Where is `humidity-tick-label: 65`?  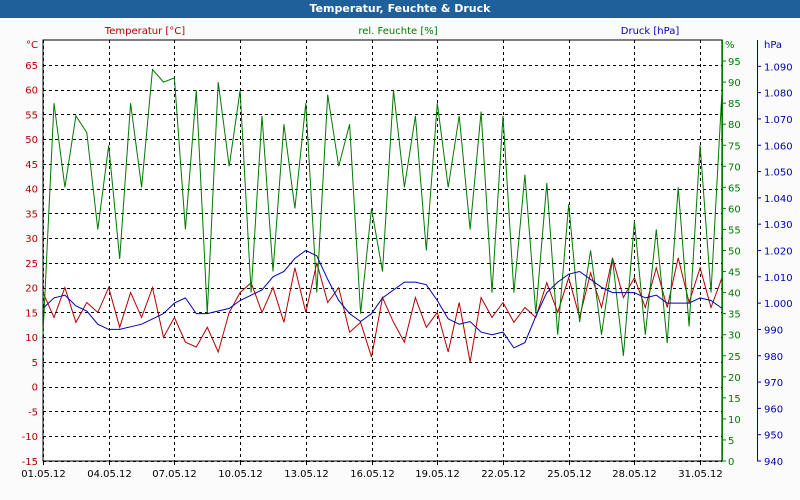 humidity-tick-label: 65 is located at coordinates (734, 188).